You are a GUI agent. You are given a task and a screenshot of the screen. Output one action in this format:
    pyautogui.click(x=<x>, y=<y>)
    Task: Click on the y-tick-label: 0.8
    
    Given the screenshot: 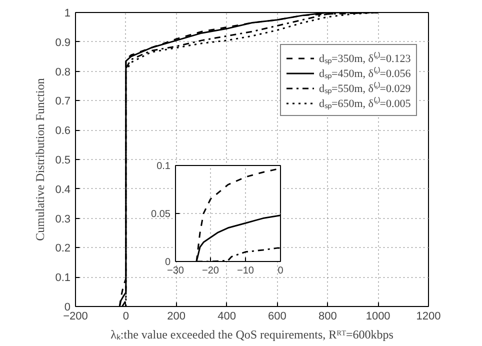 What is the action you would take?
    pyautogui.click(x=63, y=72)
    